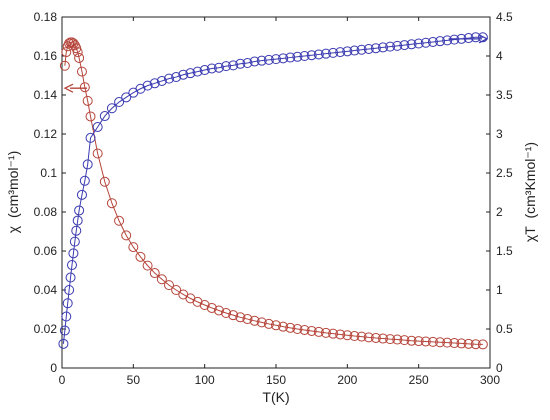  Describe the element at coordinates (48, 173) in the screenshot. I see `y-left-tick-label: 0.1` at that location.